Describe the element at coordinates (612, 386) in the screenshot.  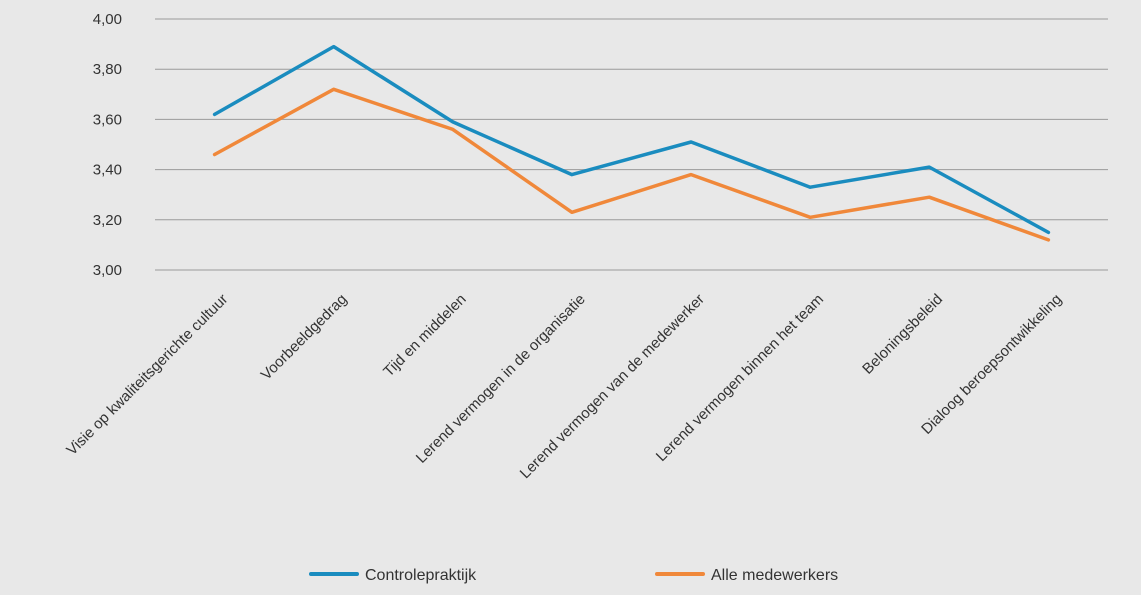
I see `x-category-label: Lerend vermogen van de medewerker` at that location.